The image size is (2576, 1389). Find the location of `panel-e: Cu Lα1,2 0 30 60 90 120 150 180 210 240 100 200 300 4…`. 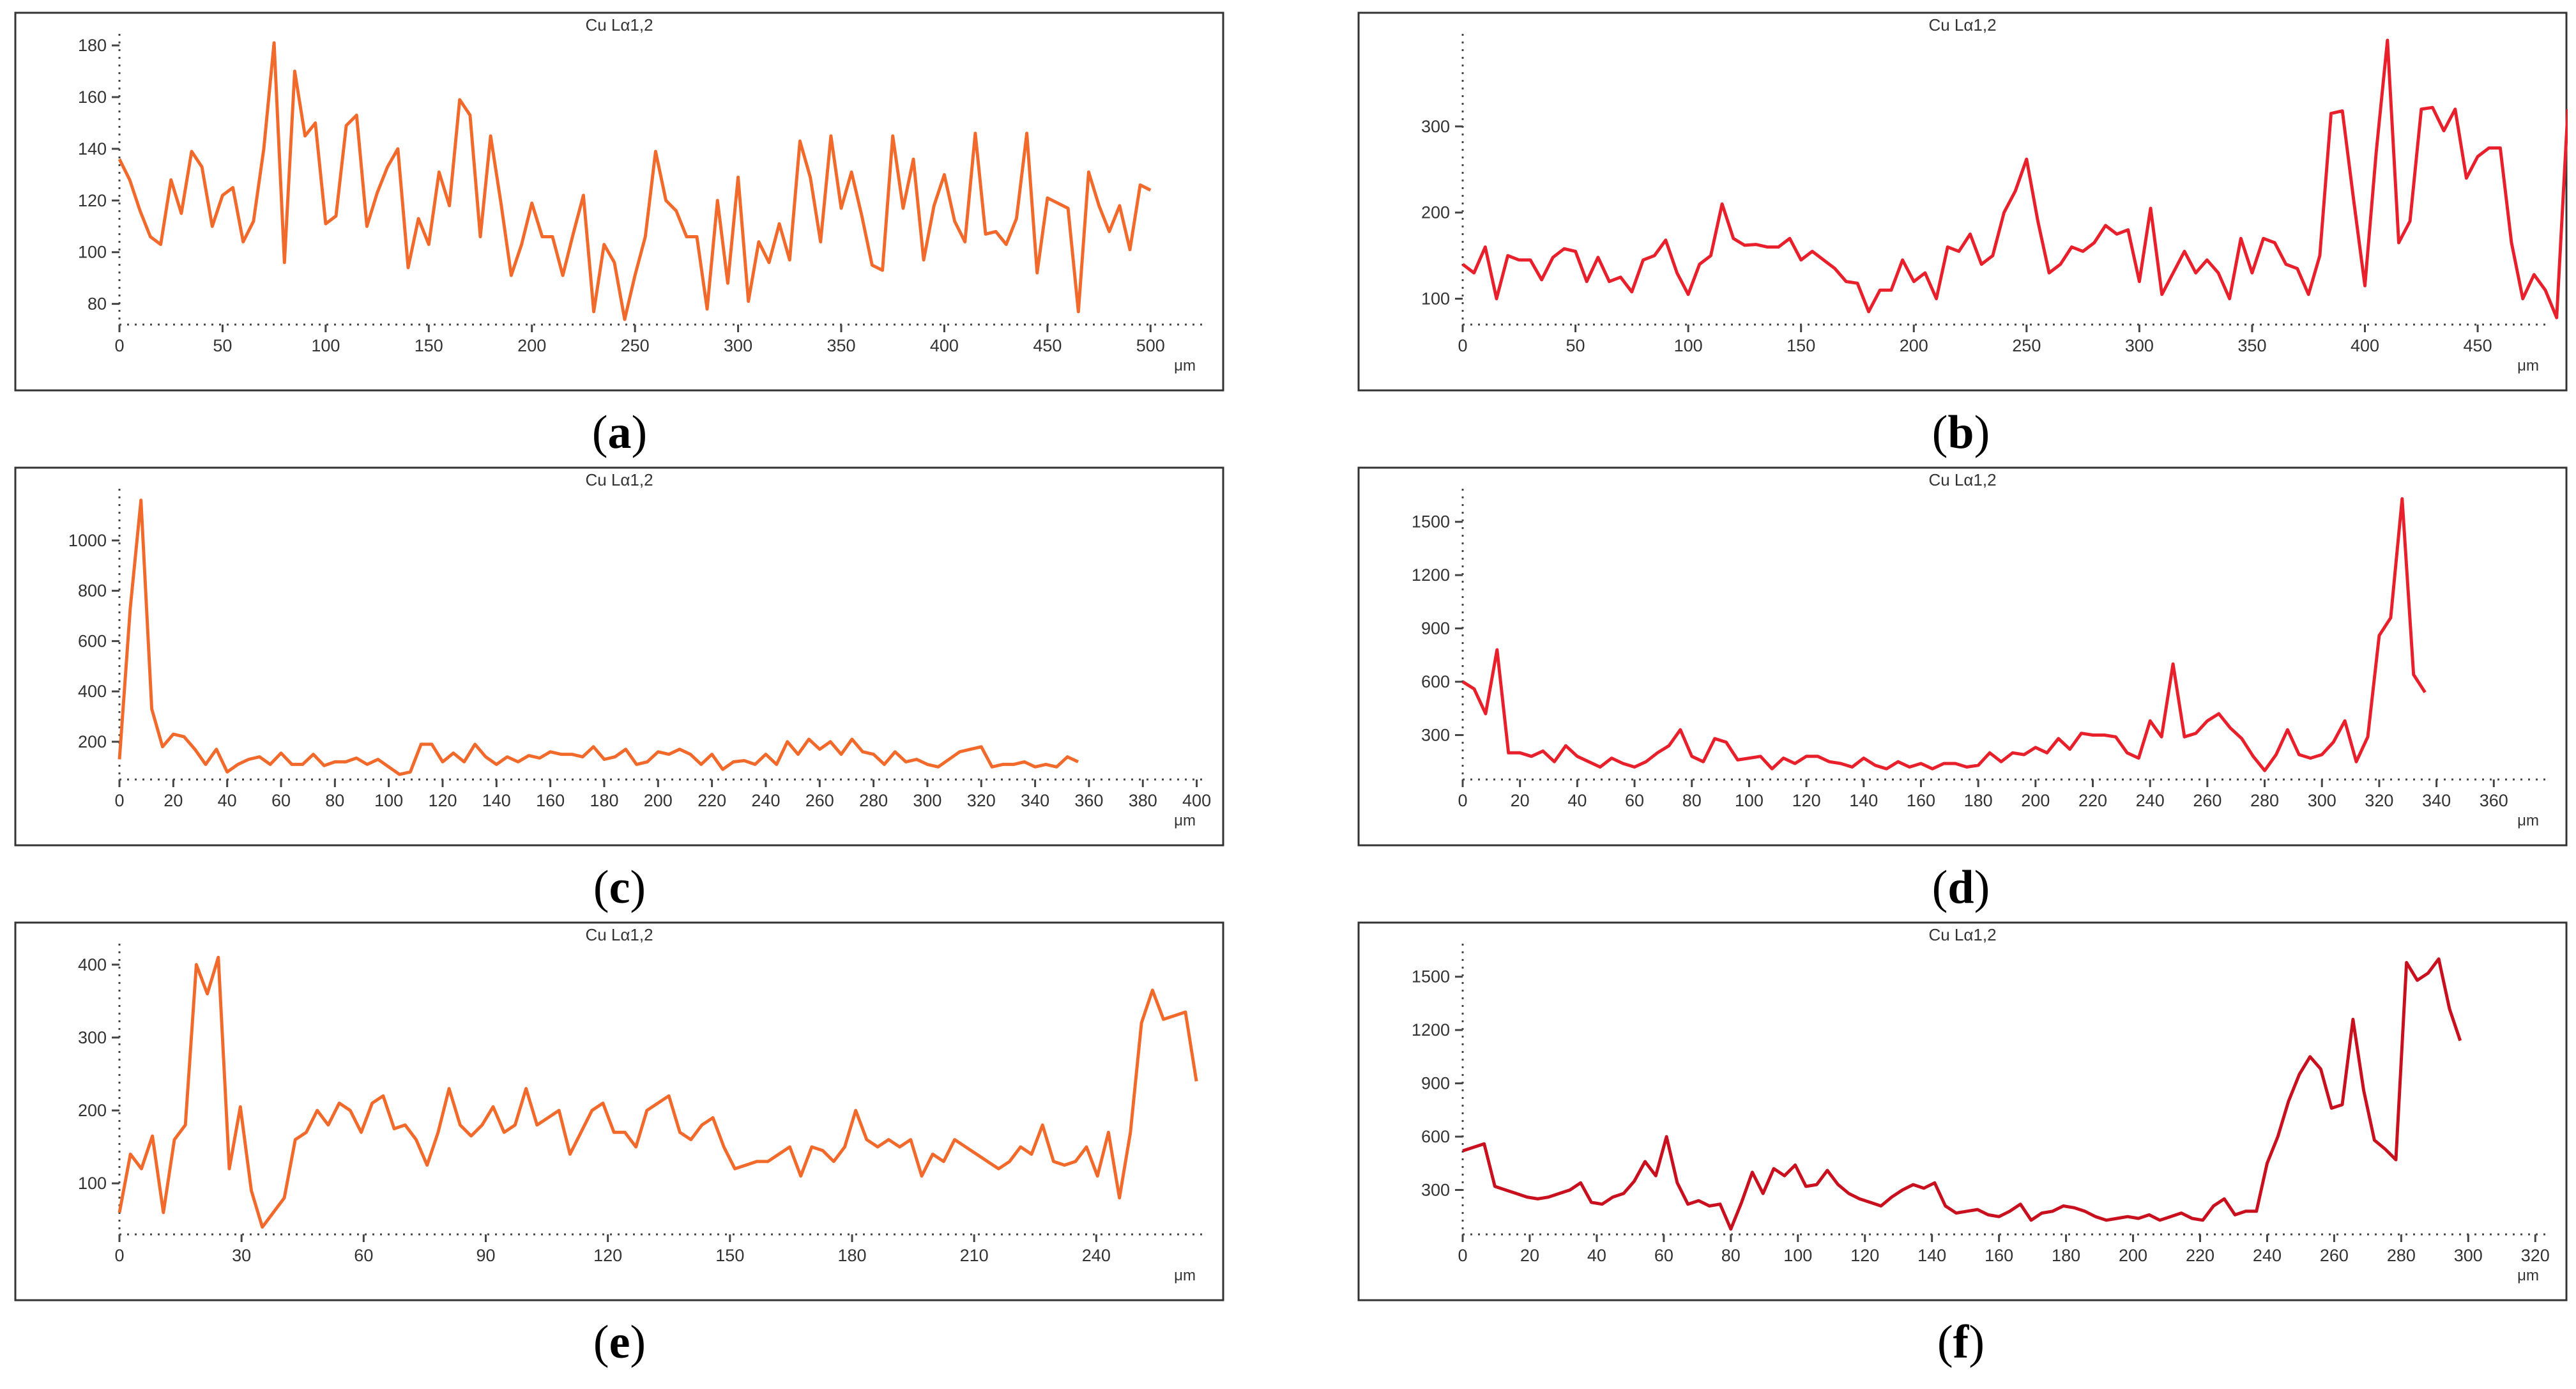

panel-e: Cu Lα1,2 0 30 60 90 120 150 180 210 240 100 200 300 4… is located at coordinates (619, 1111).